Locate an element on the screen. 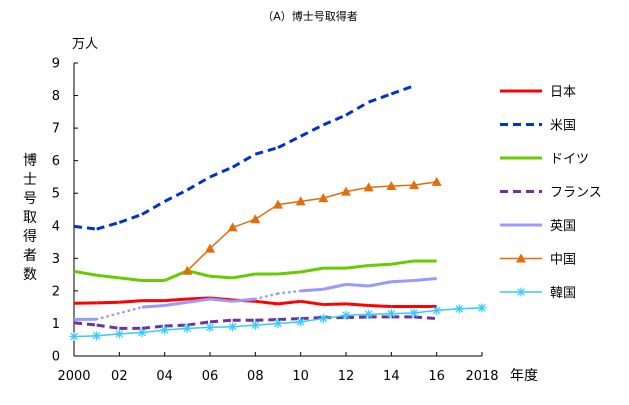 This screenshot has height=405, width=629. x-tick-label: 14 is located at coordinates (391, 376).